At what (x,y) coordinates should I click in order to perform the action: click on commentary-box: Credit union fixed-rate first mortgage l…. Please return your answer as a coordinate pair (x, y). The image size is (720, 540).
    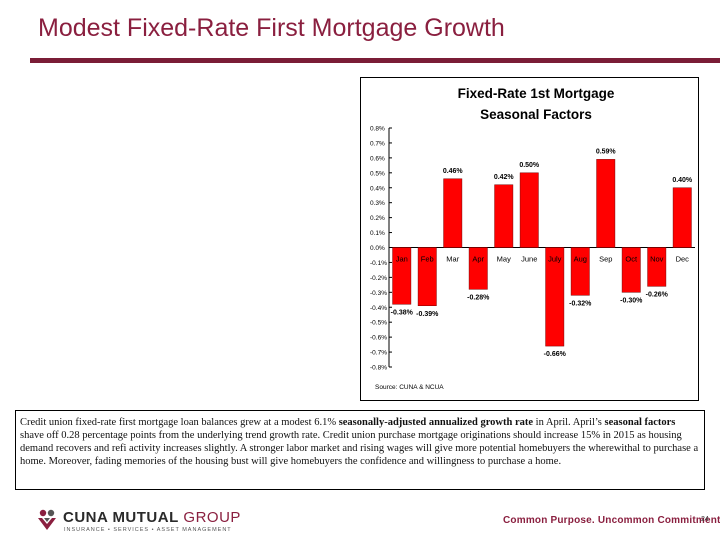
    Looking at the image, I should click on (360, 450).